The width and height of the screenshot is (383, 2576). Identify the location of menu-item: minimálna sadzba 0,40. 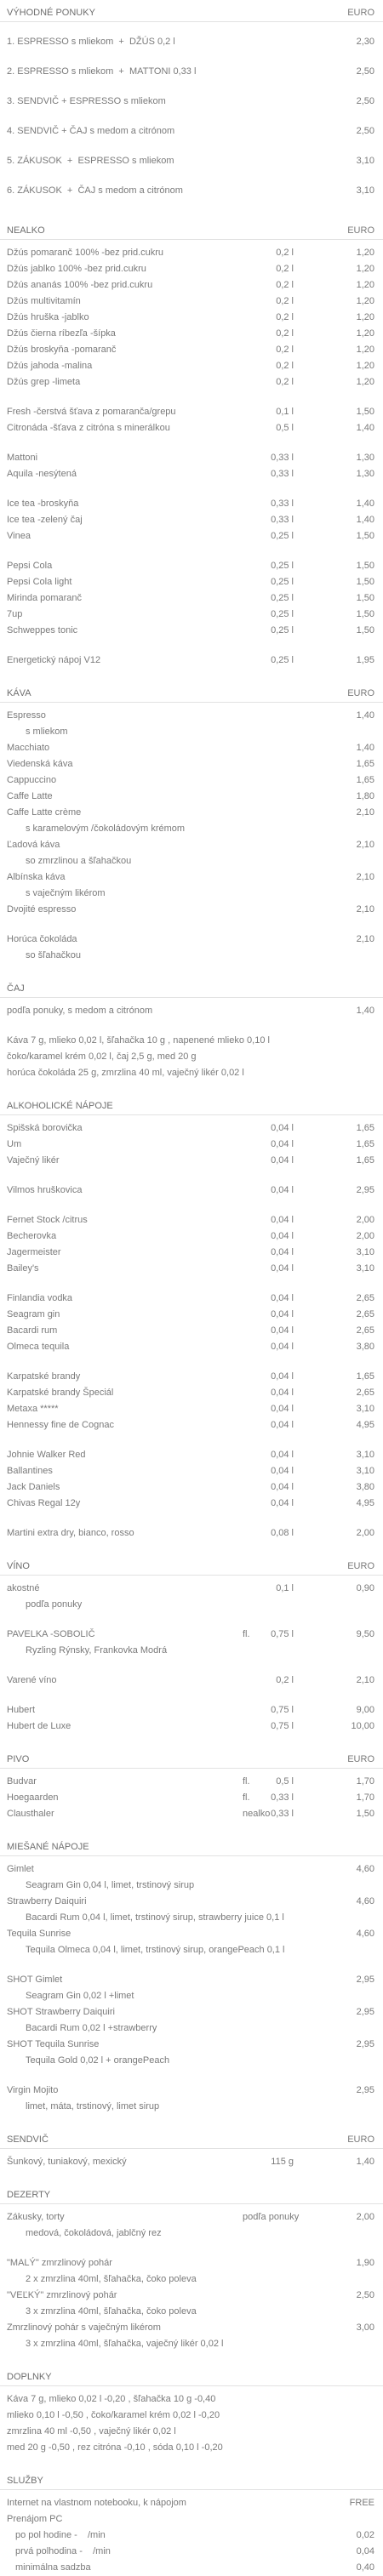
(192, 2568).